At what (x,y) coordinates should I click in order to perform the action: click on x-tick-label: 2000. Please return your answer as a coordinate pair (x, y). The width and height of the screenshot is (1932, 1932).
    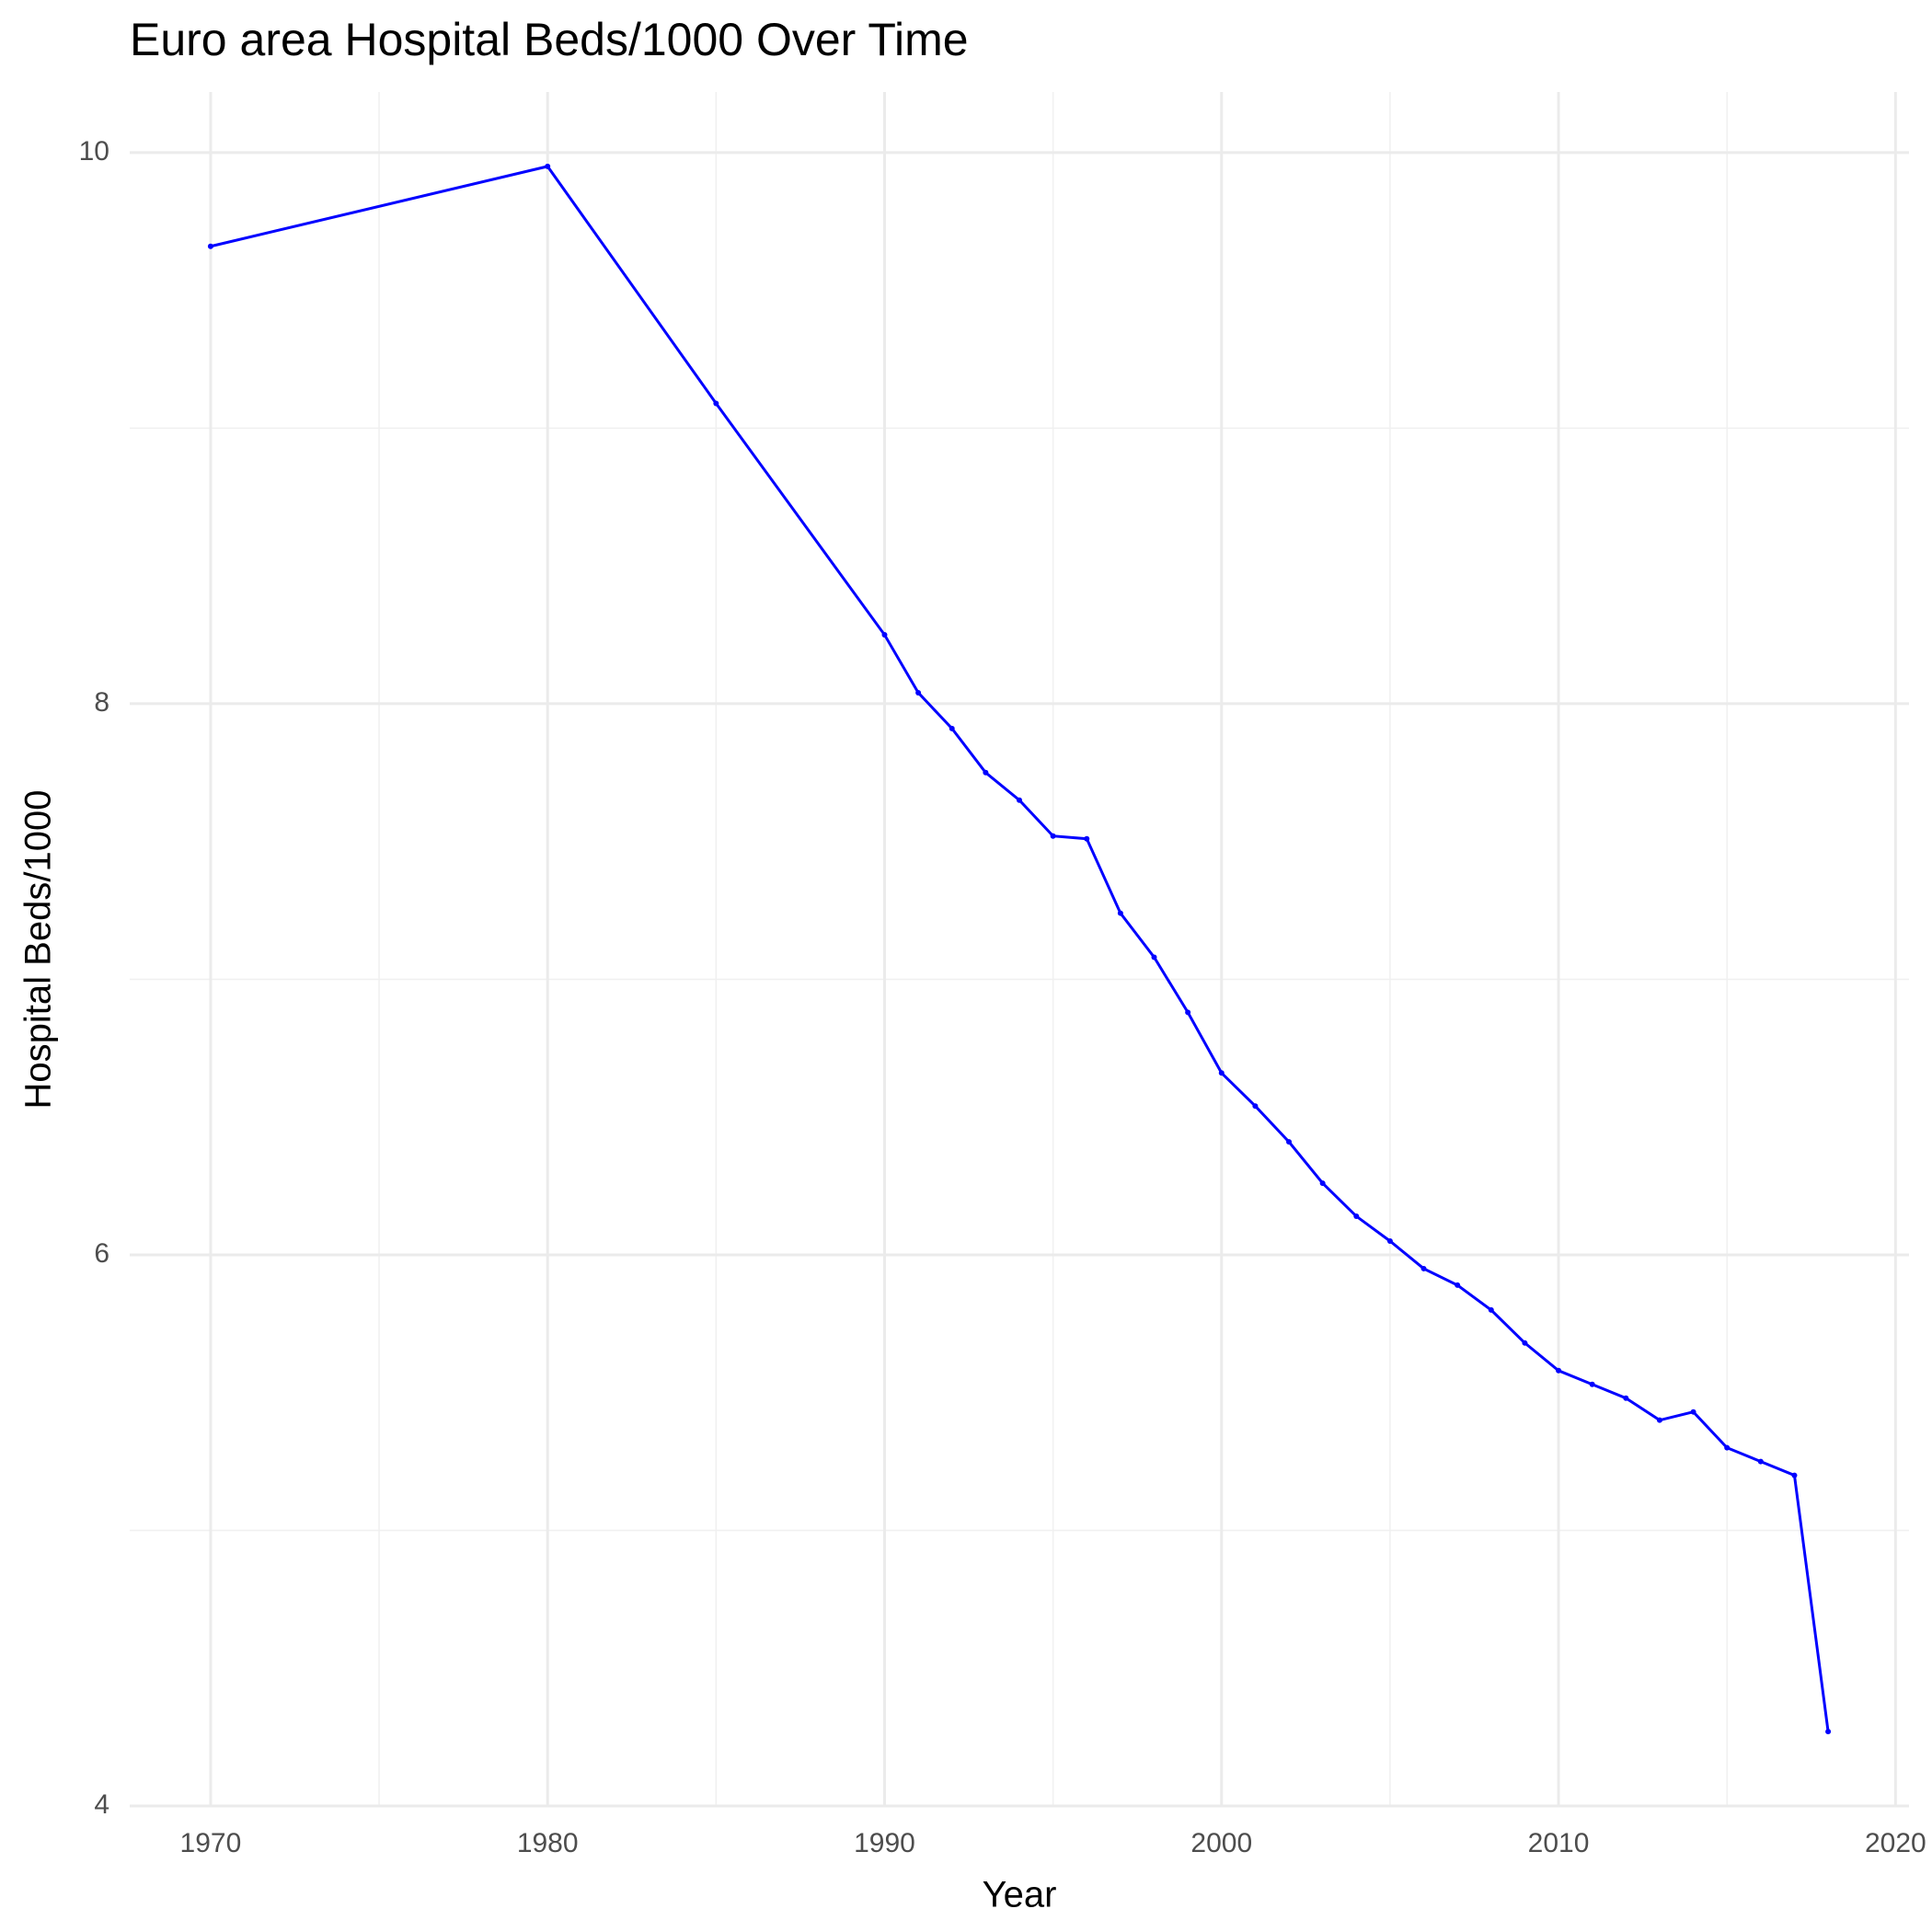
    Looking at the image, I should click on (1221, 1843).